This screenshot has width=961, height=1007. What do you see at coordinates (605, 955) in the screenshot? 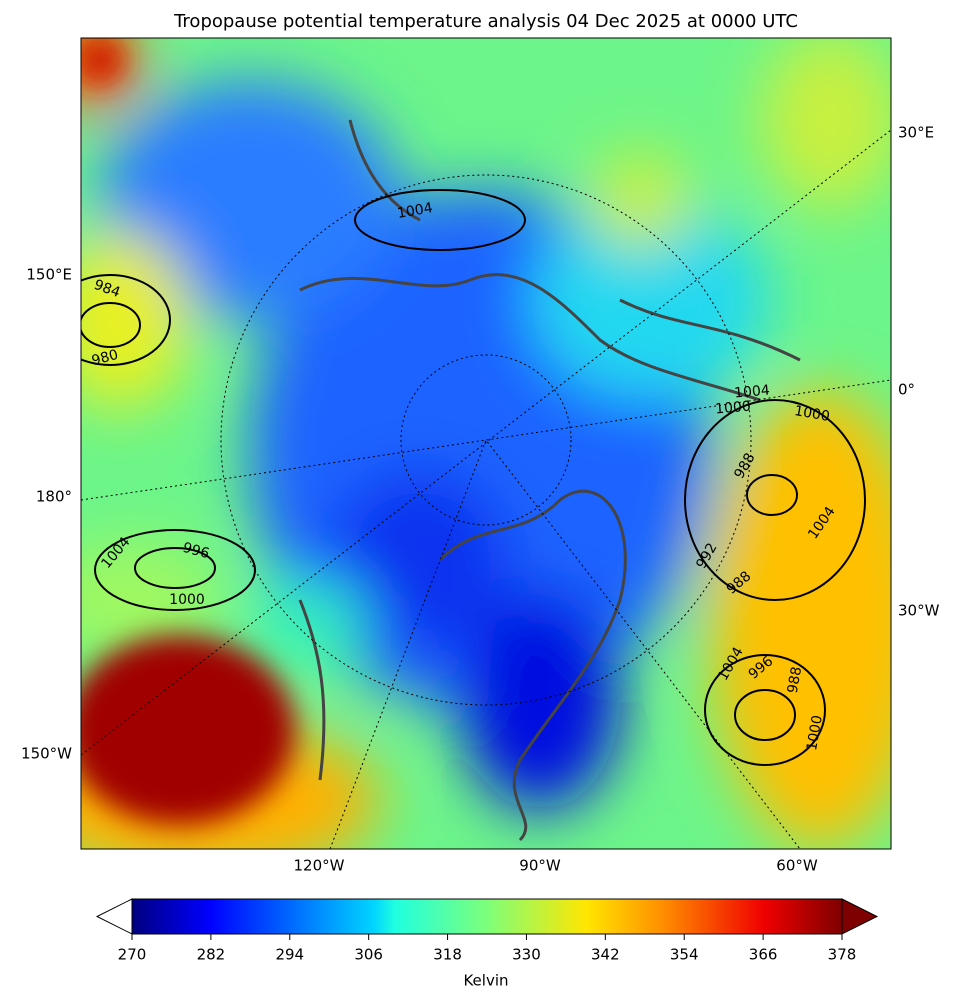
I see `colorbar-tick-label: 342` at bounding box center [605, 955].